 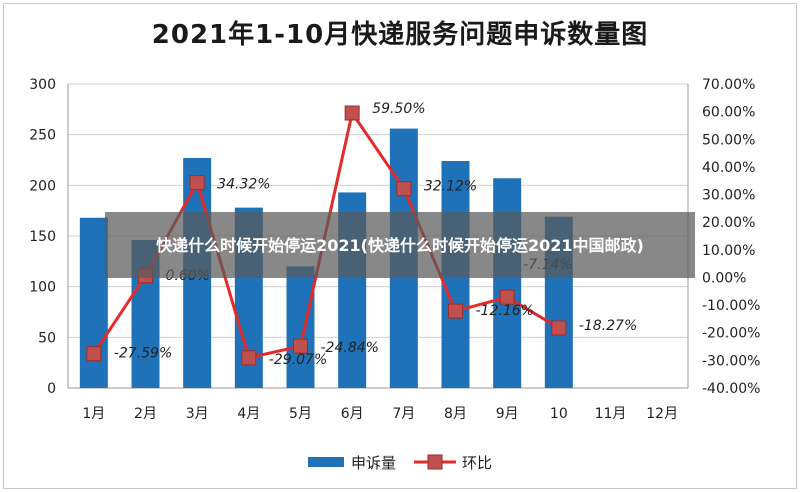 I want to click on y-left-tick-label: 250, so click(x=42, y=136).